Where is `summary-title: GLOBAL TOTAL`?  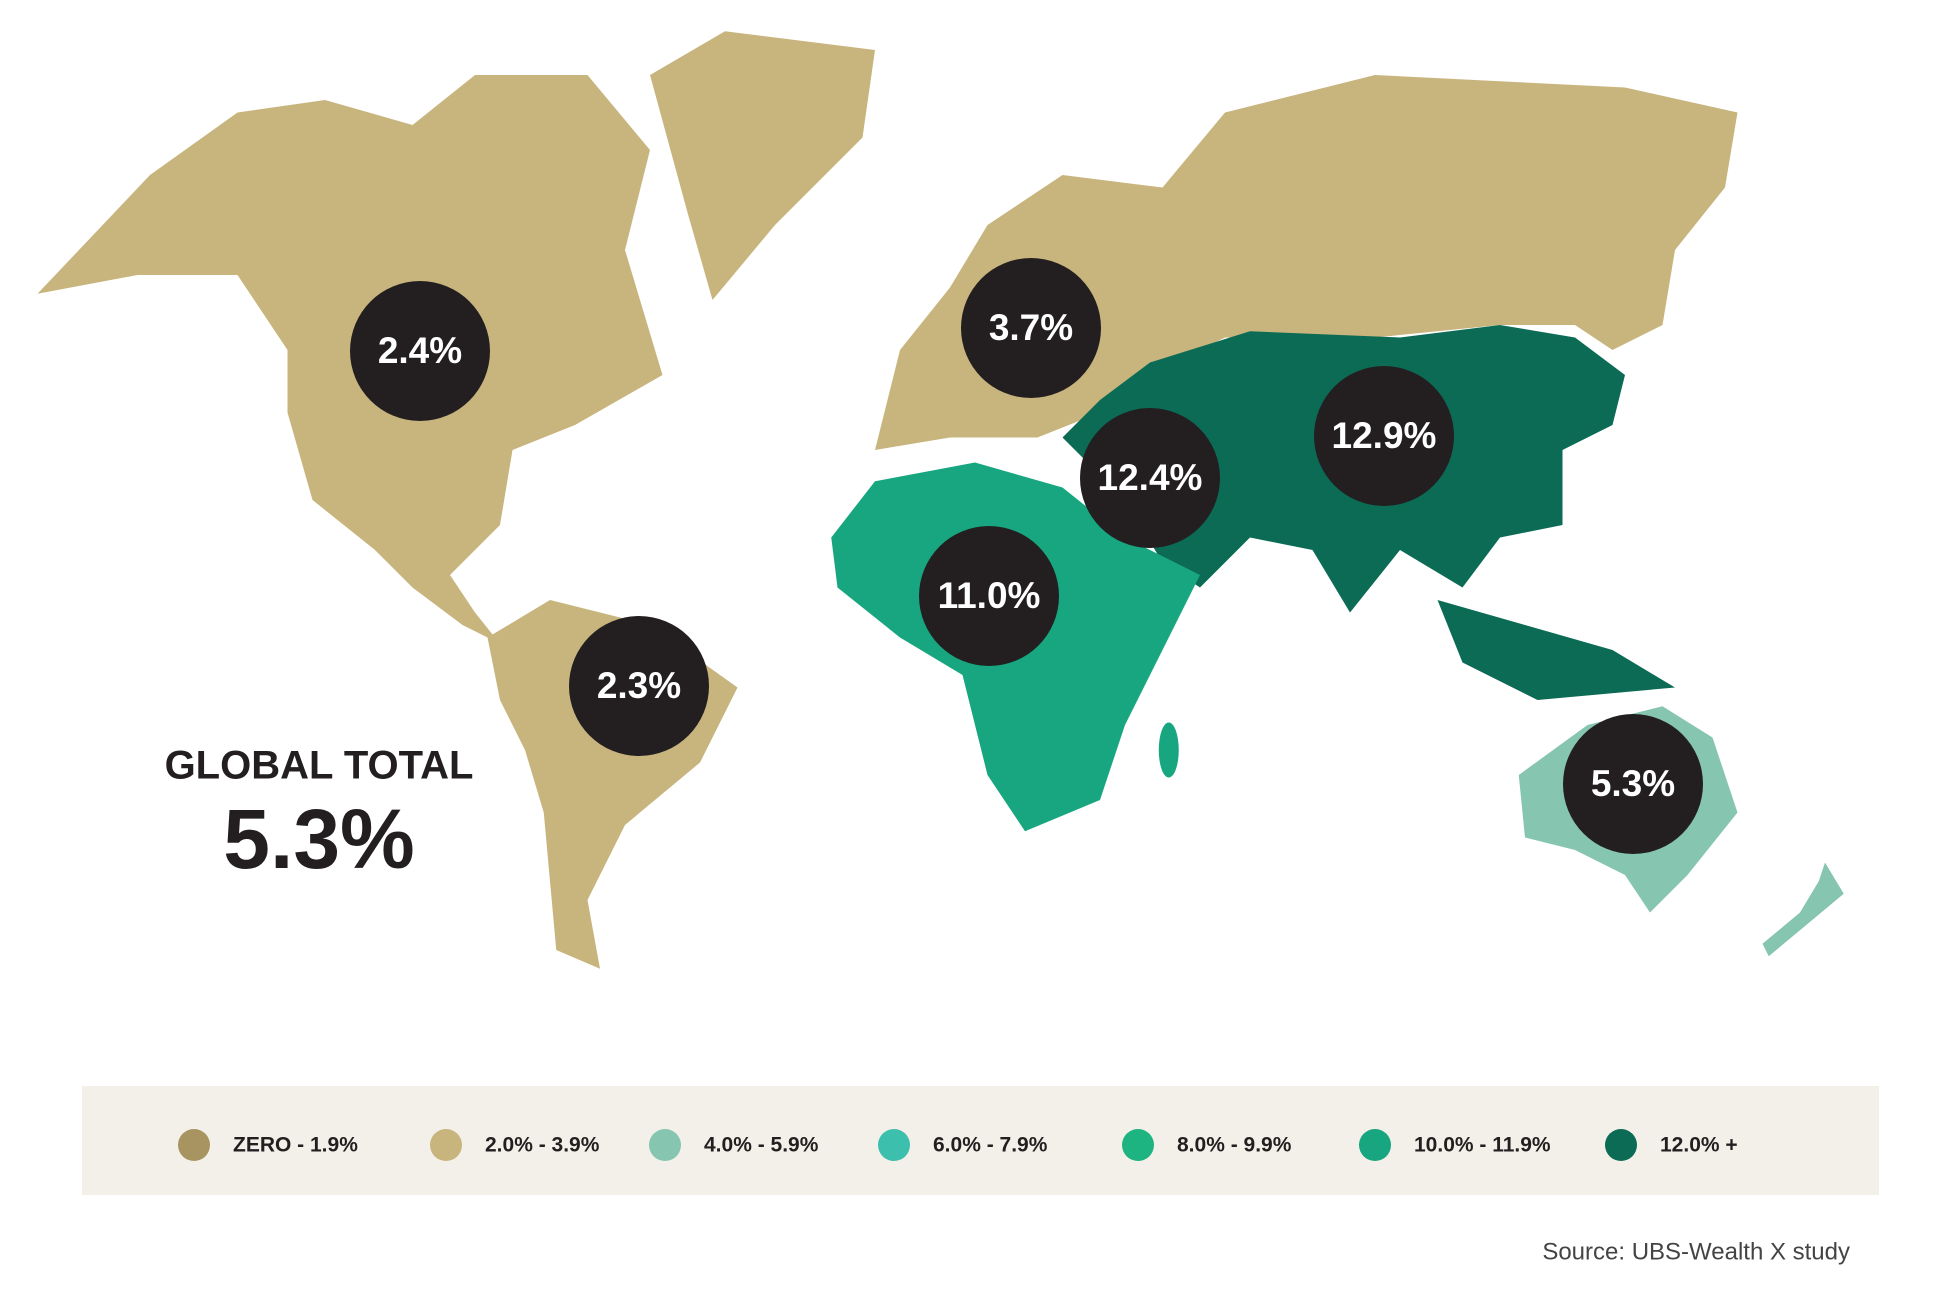 summary-title: GLOBAL TOTAL is located at coordinates (319, 766).